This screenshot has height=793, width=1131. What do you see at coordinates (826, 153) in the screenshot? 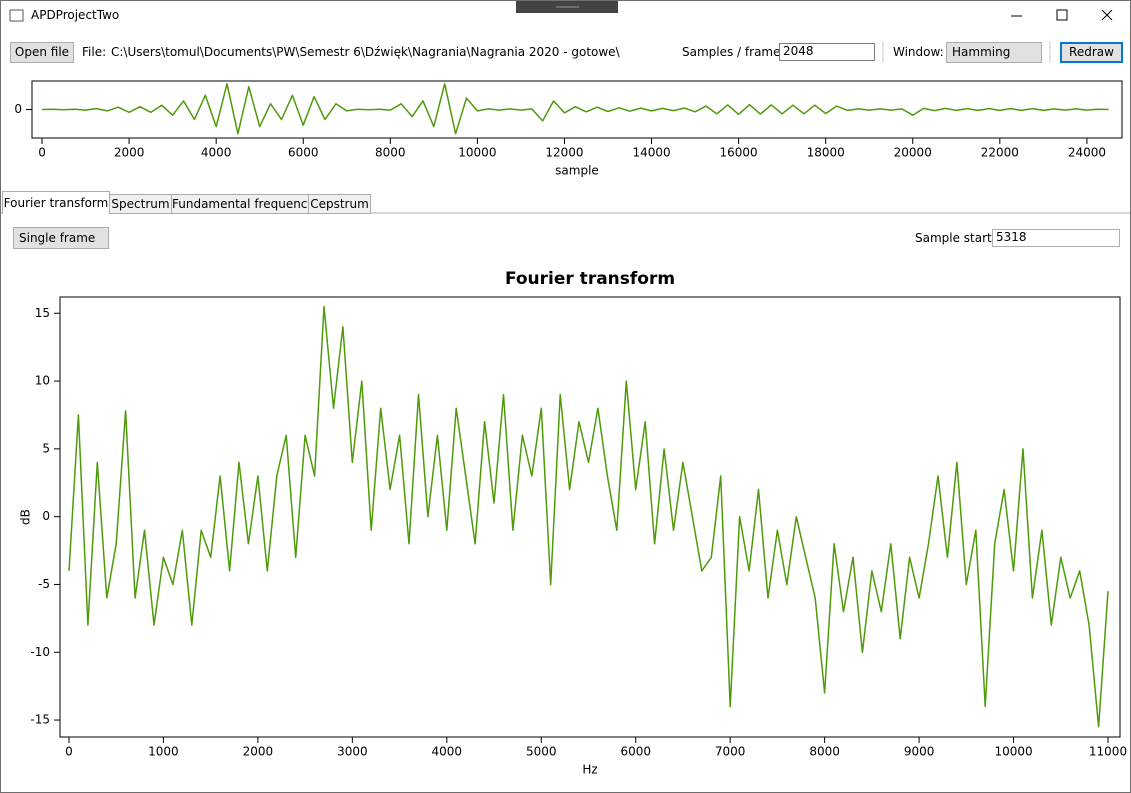
I see `x-tick-label: 18000` at bounding box center [826, 153].